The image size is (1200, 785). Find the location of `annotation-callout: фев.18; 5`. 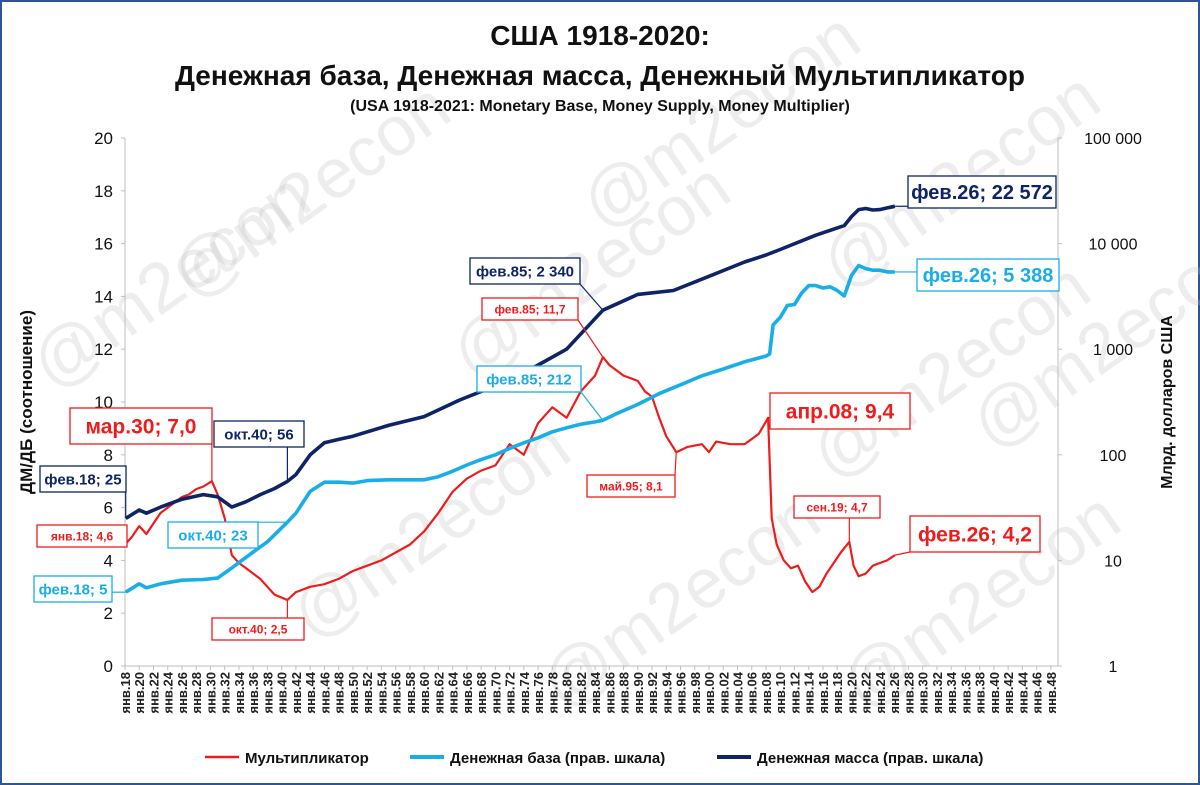

annotation-callout: фев.18; 5 is located at coordinates (79, 589).